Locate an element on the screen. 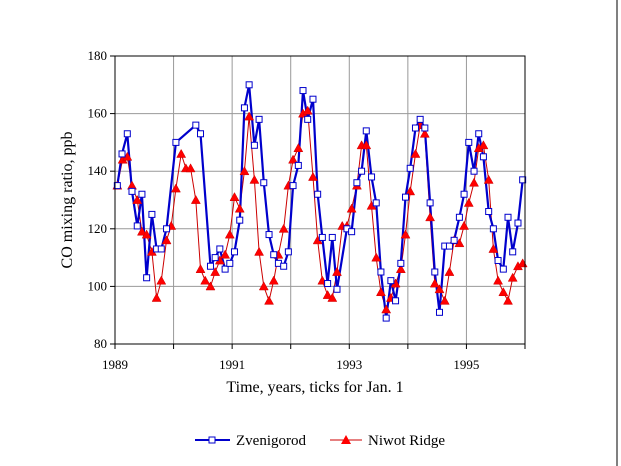 Image resolution: width=621 pixels, height=466 pixels. y-tick-label: 80 is located at coordinates (100, 343).